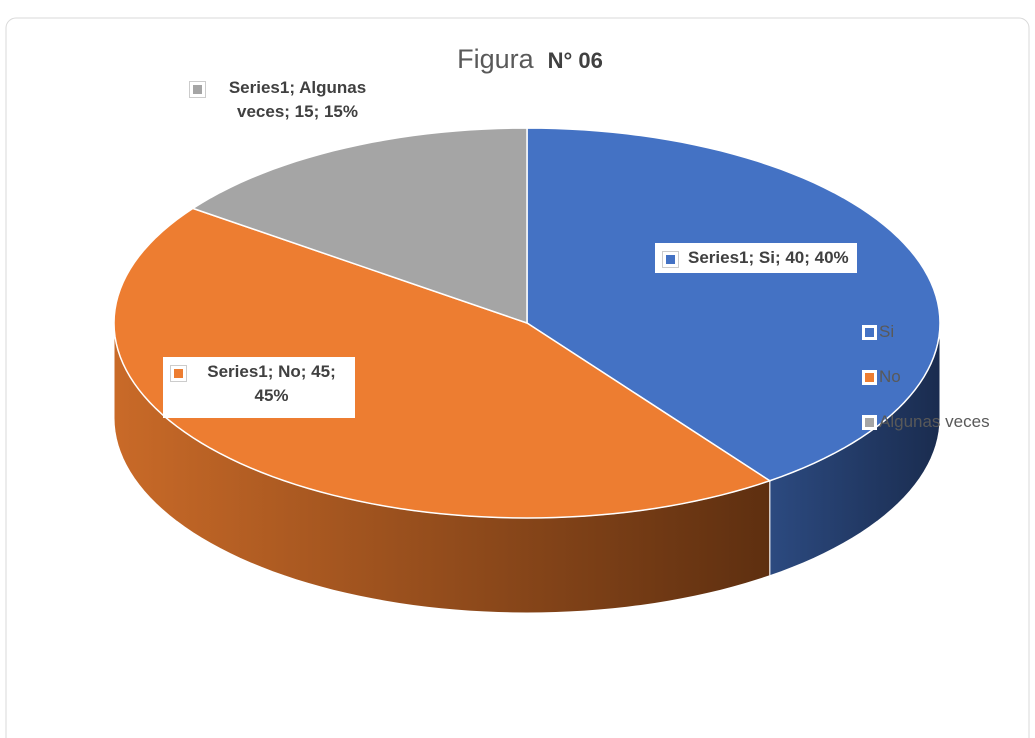 This screenshot has width=1035, height=738. I want to click on title-text: Figura, so click(496, 59).